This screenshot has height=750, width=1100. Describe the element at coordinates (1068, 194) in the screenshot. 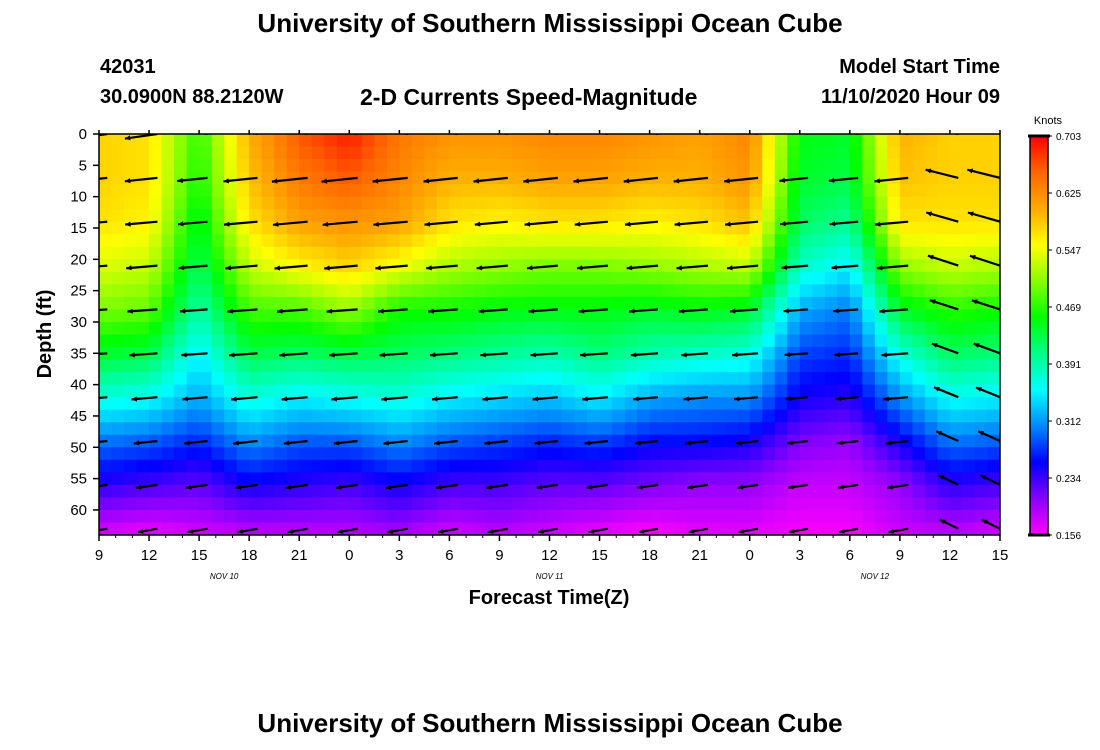

I see `colorbar-tick-label: 0.625` at that location.